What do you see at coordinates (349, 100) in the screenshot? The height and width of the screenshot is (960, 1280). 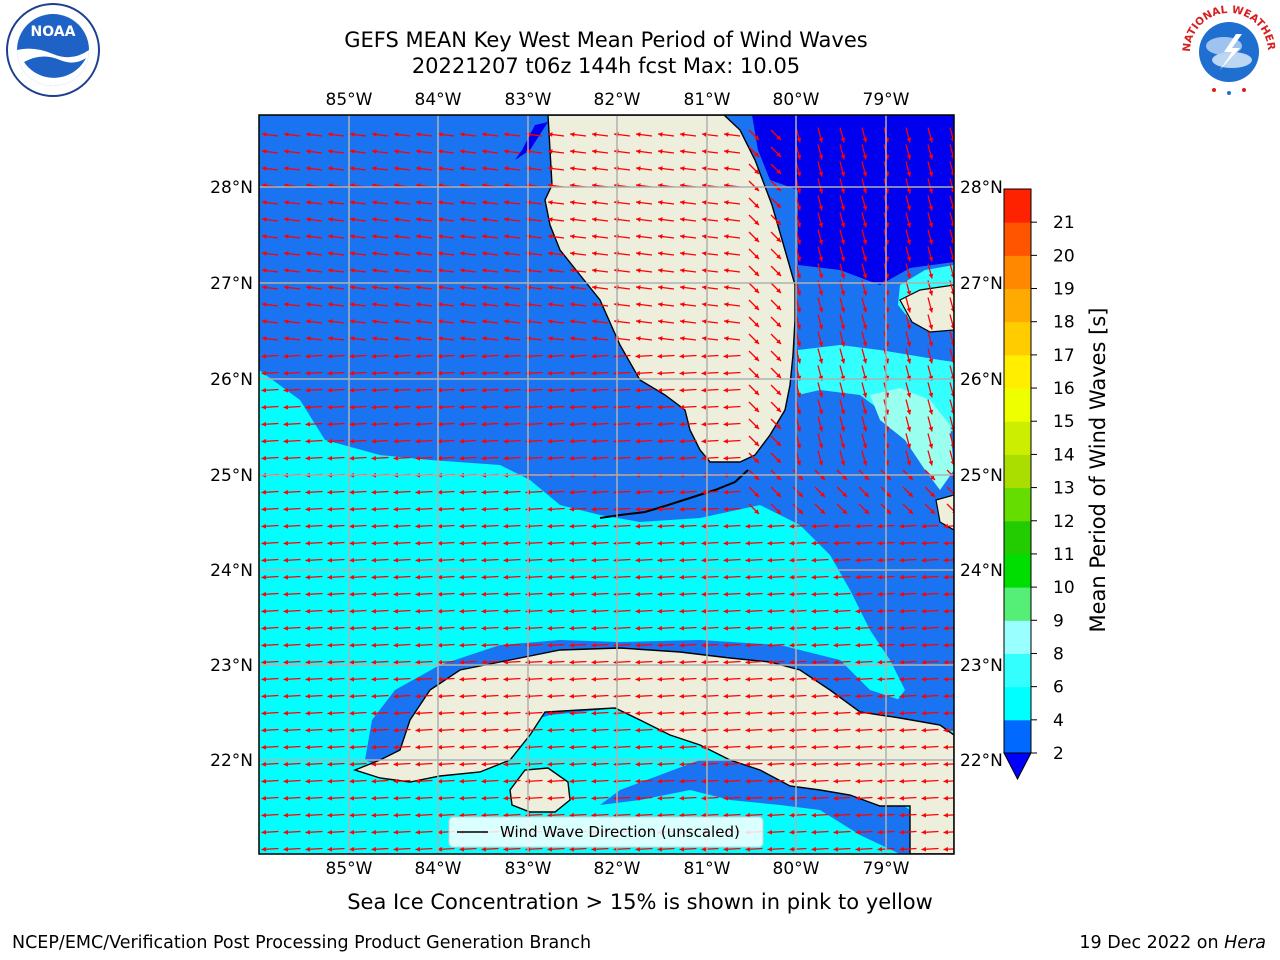 I see `lon-label-top: 85°W` at bounding box center [349, 100].